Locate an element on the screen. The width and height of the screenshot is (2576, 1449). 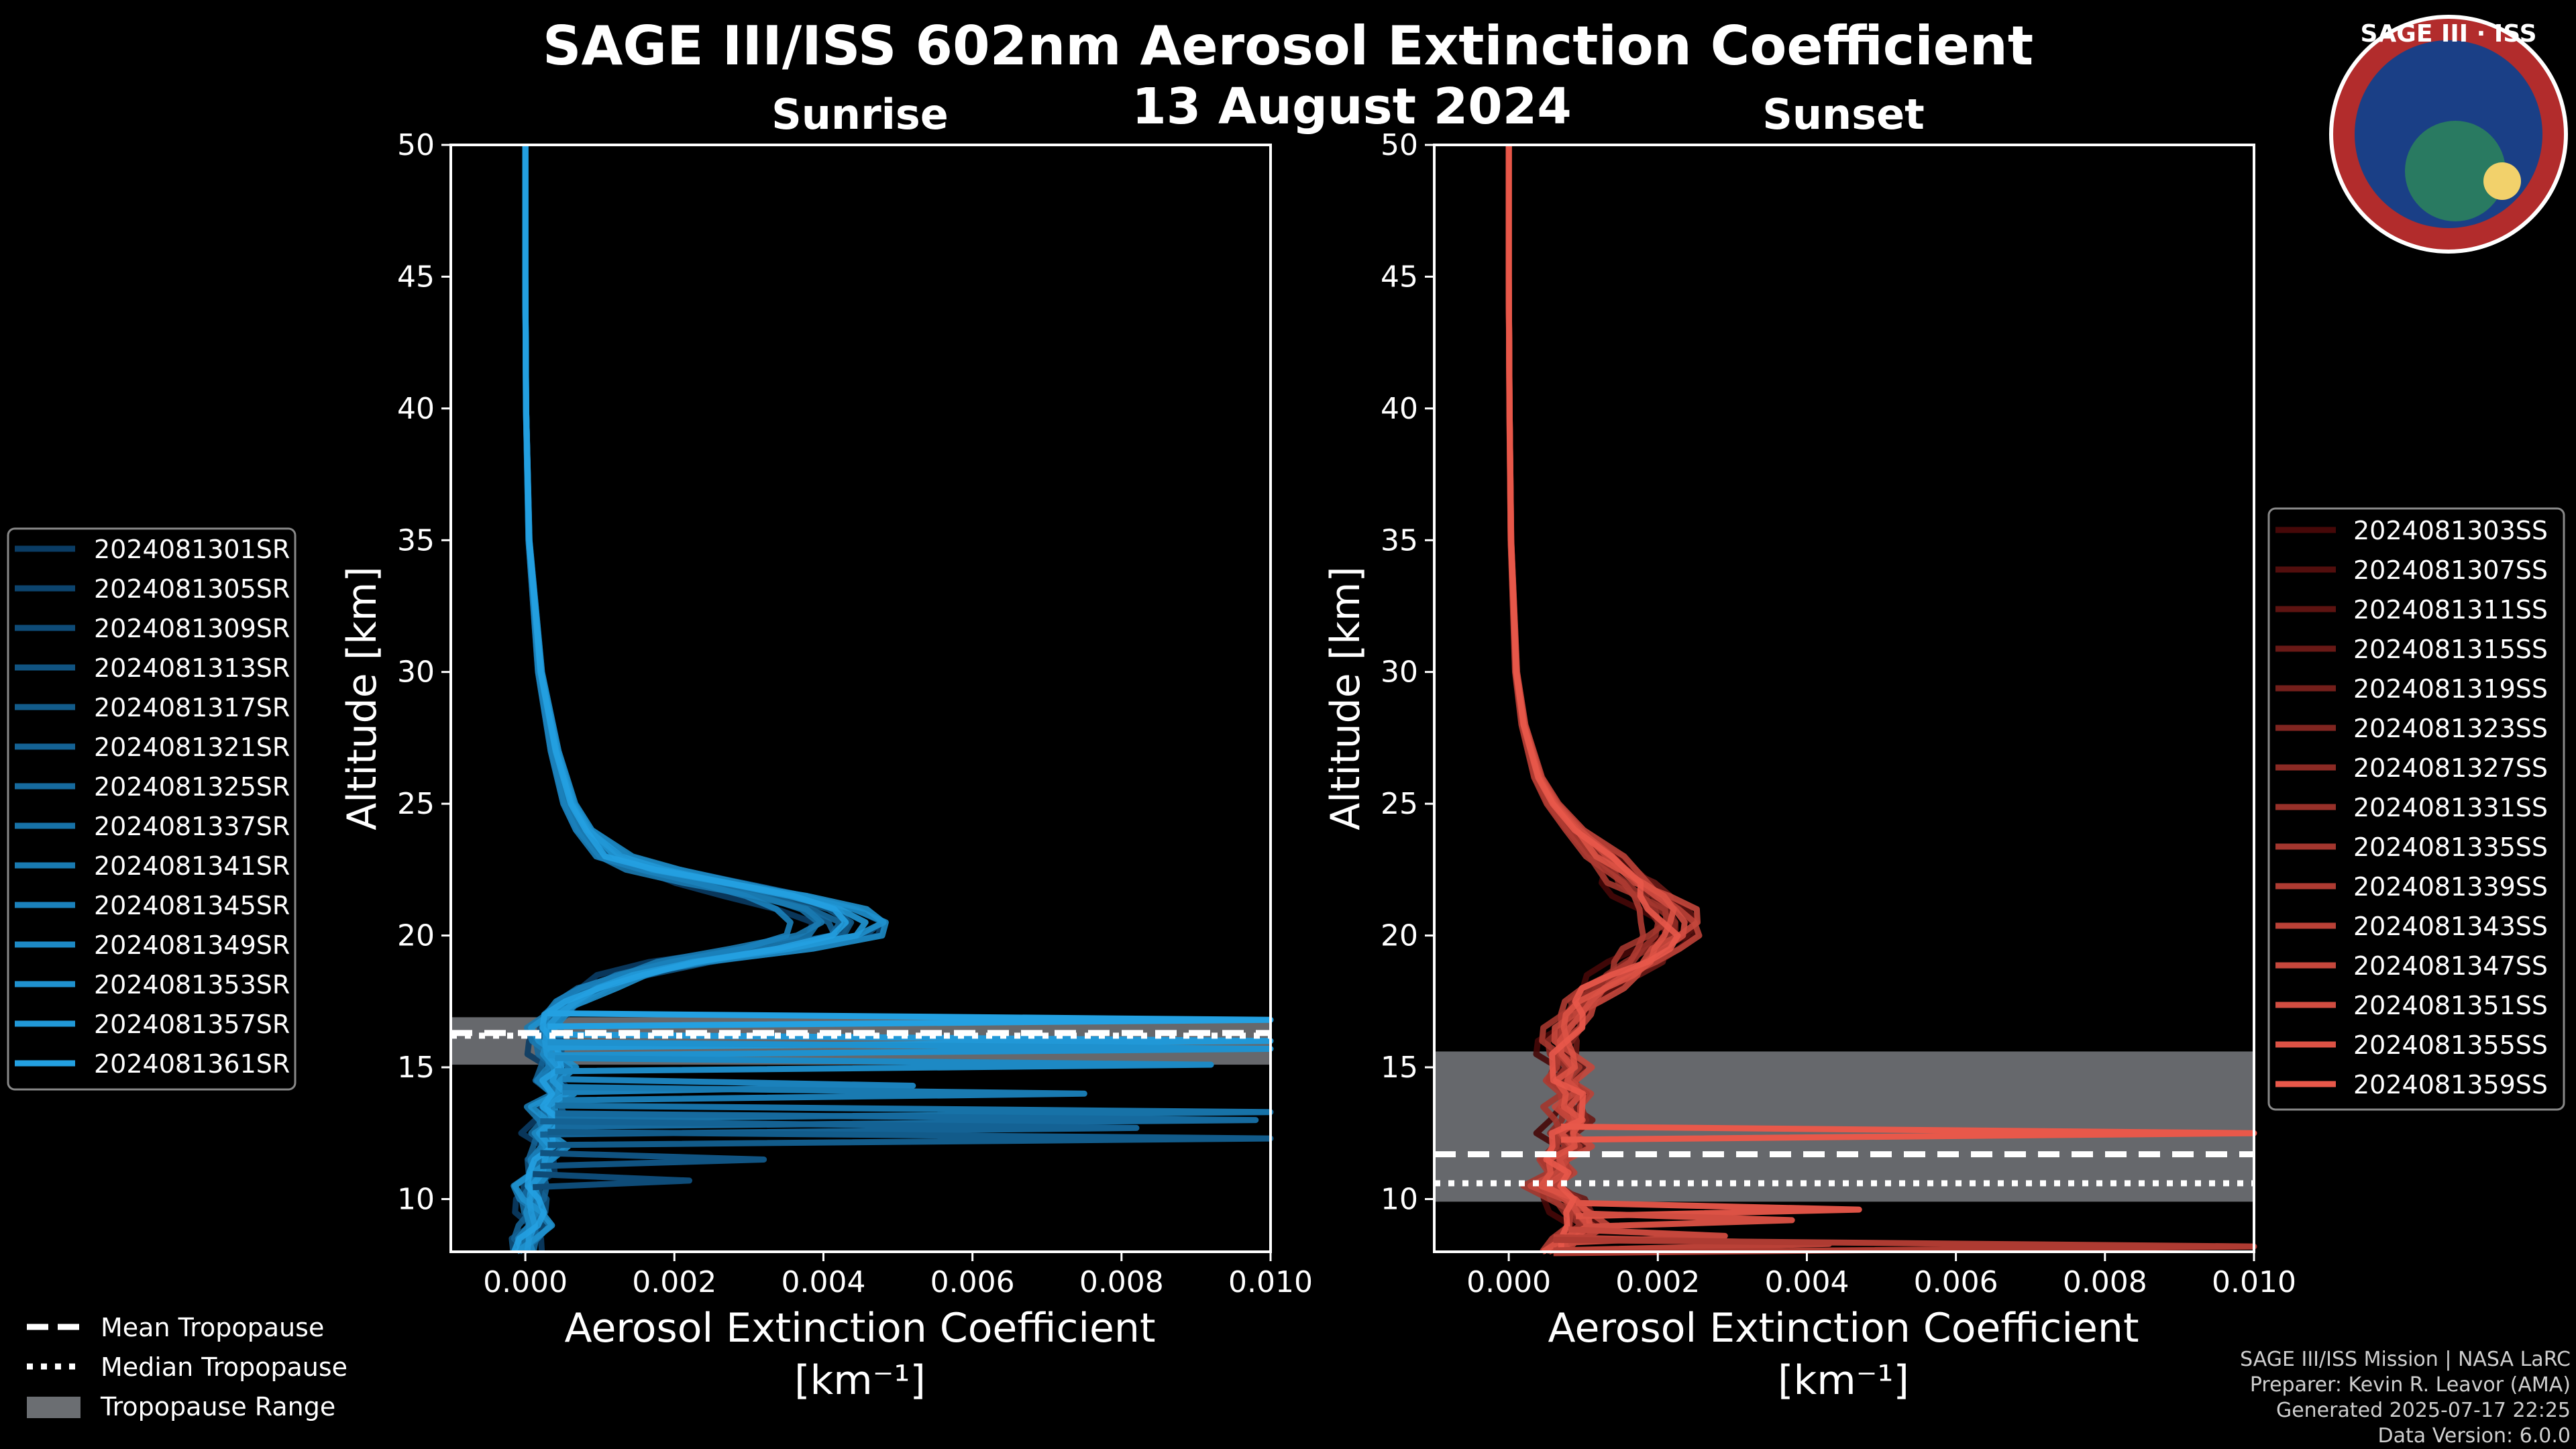
mean-tropopause-label: Mean Tropopause is located at coordinates (212, 1327).